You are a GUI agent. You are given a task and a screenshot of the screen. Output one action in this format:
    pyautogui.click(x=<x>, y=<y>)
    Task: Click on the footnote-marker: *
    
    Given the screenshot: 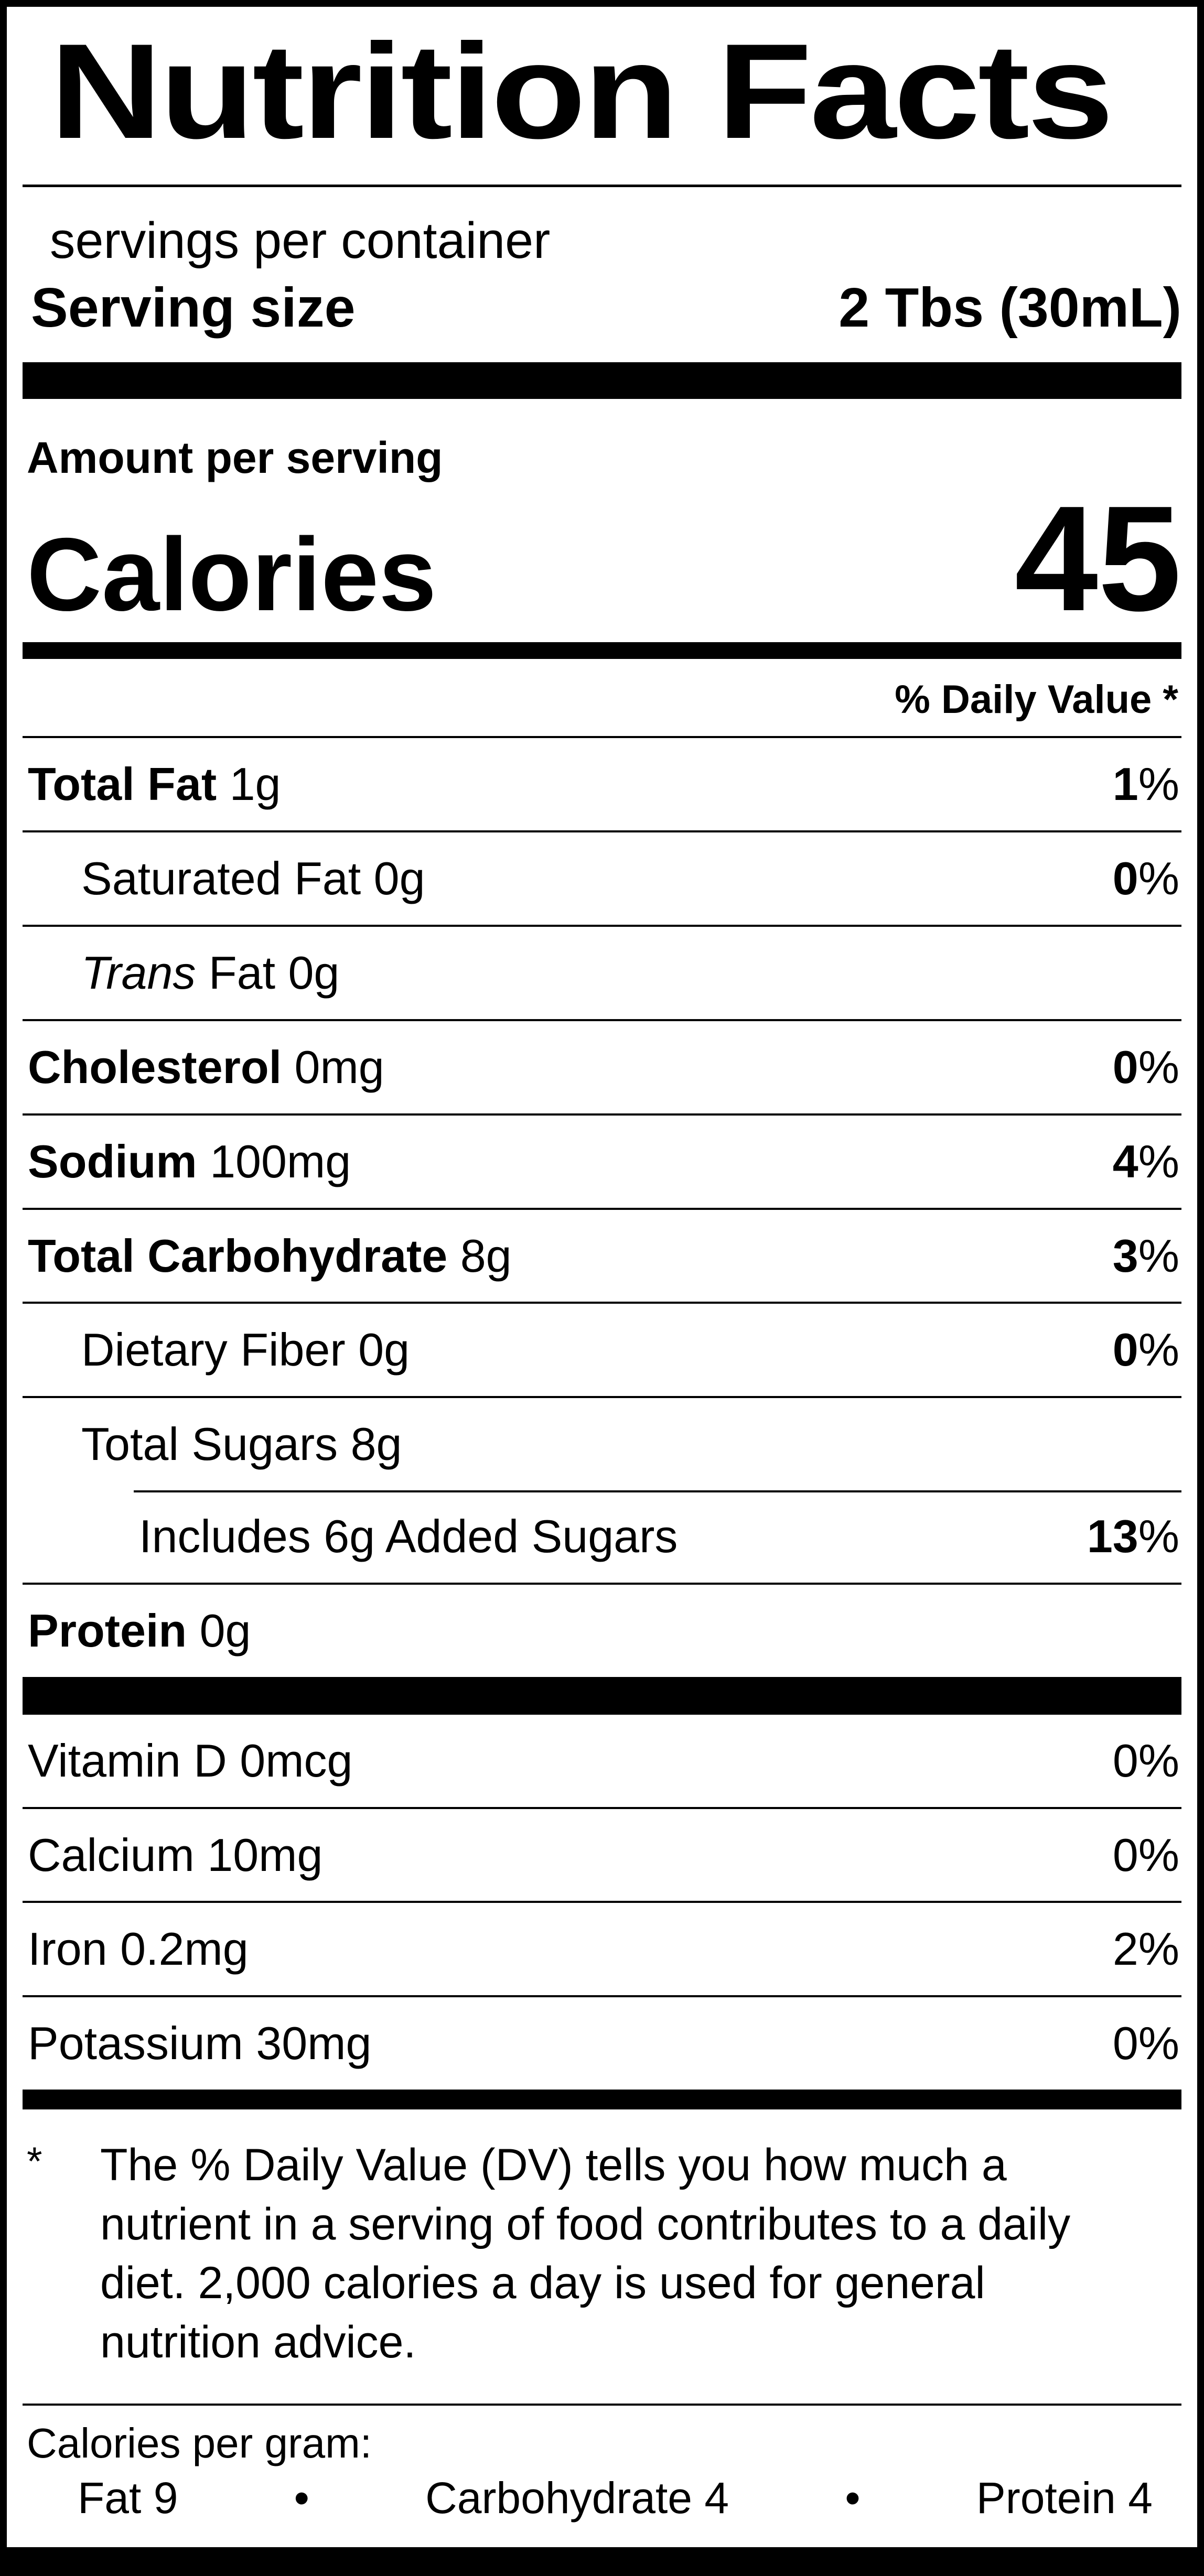 What is the action you would take?
    pyautogui.click(x=35, y=2161)
    